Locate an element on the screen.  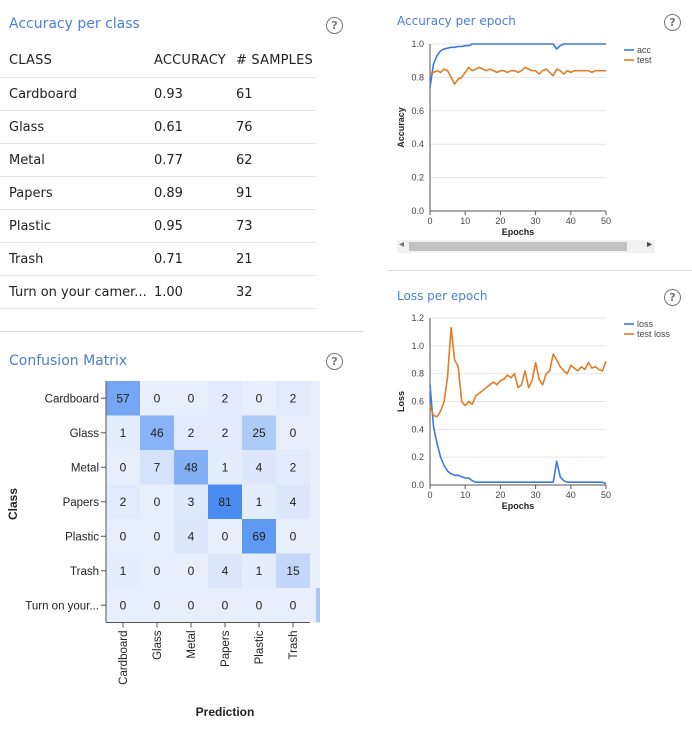
legend-label: loss is located at coordinates (645, 324).